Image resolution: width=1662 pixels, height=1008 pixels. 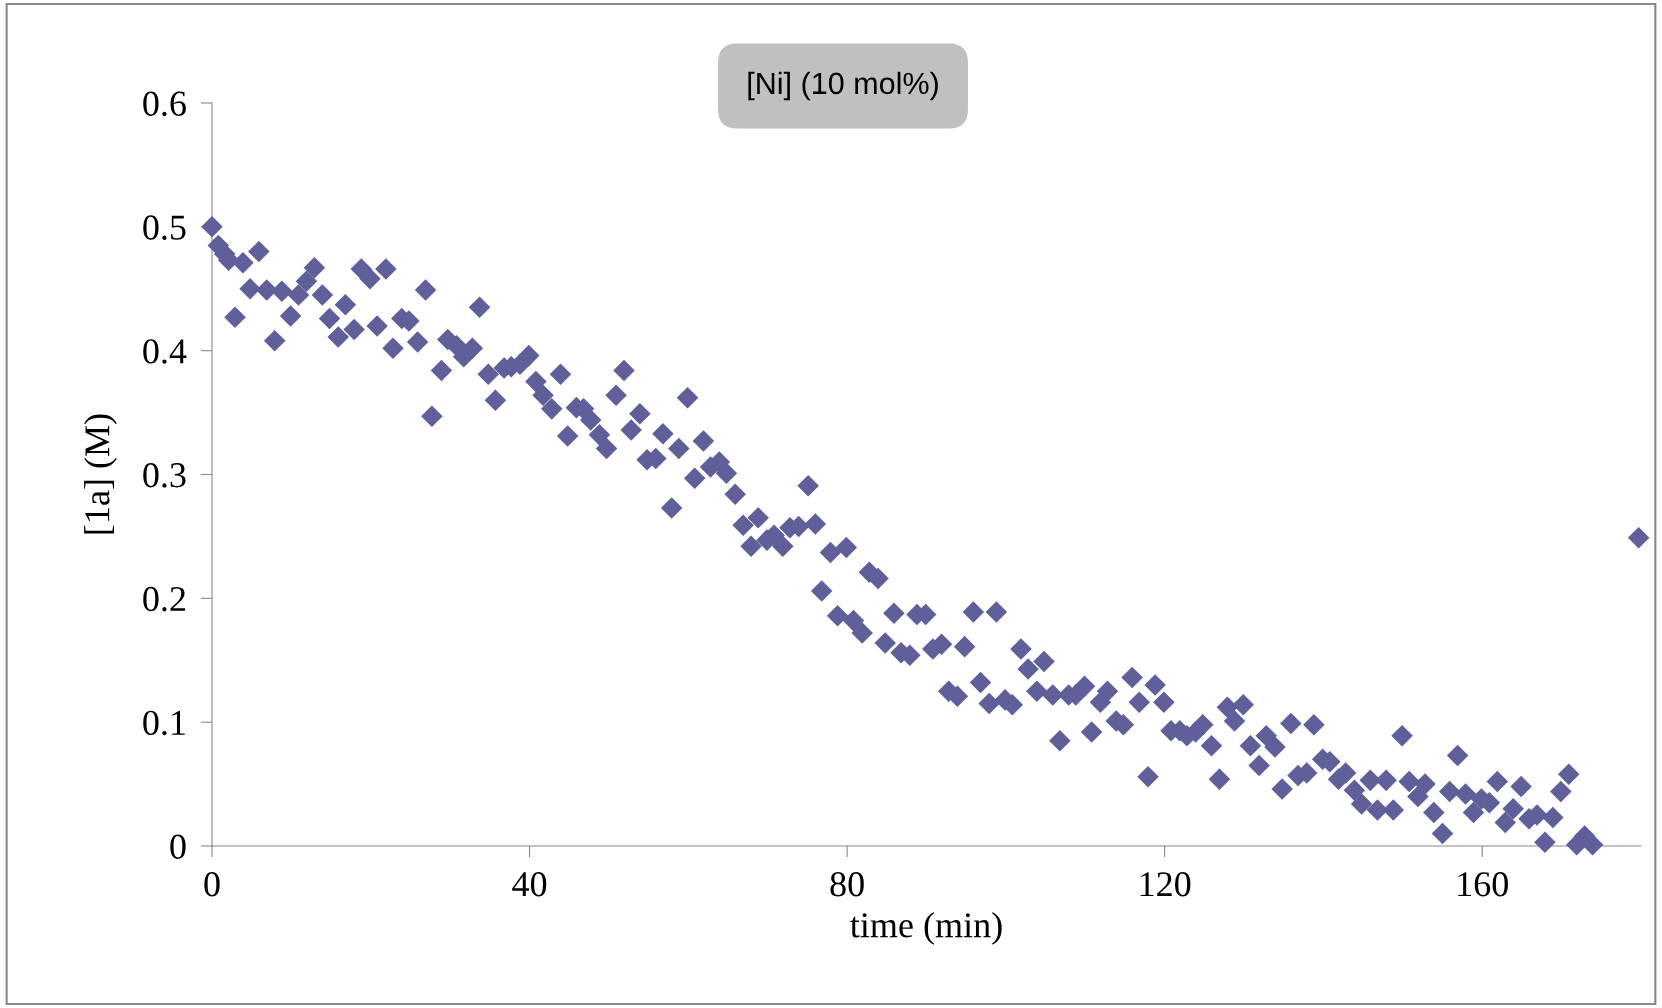 What do you see at coordinates (164, 599) in the screenshot?
I see `y-tick-label: 0.2` at bounding box center [164, 599].